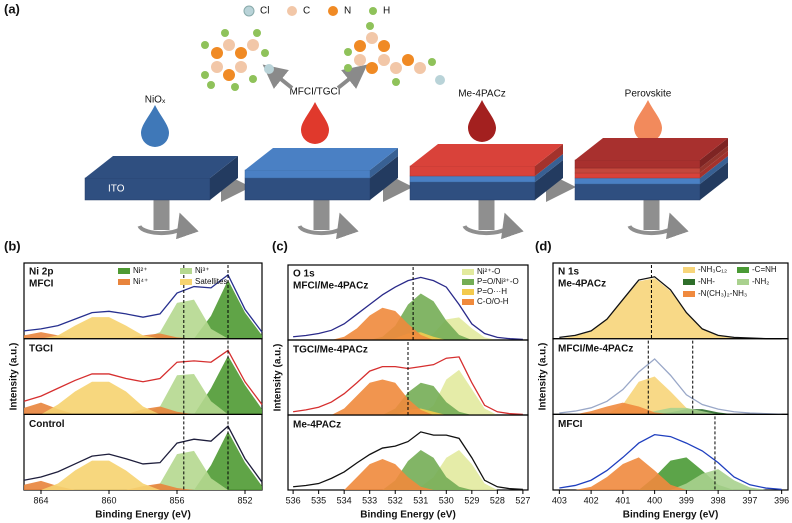 Image resolution: width=792 pixels, height=523 pixels. Describe the element at coordinates (12, 245) in the screenshot. I see `panel-label: (b)` at that location.